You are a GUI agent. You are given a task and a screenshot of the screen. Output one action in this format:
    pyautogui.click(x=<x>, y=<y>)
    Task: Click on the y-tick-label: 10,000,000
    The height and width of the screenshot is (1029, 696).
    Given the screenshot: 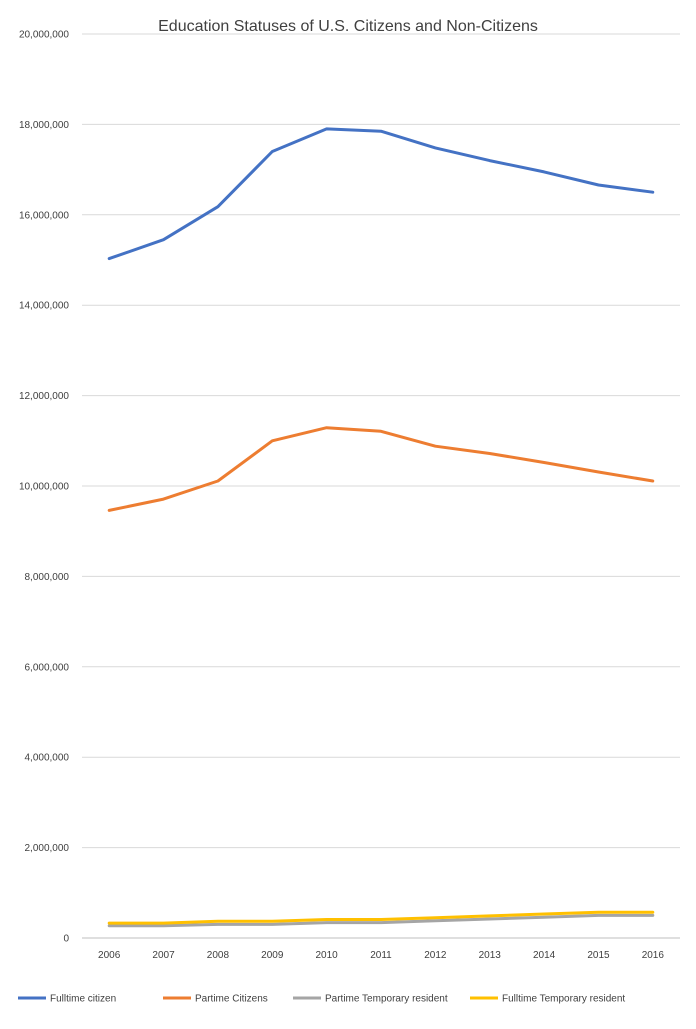 What is the action you would take?
    pyautogui.click(x=44, y=487)
    